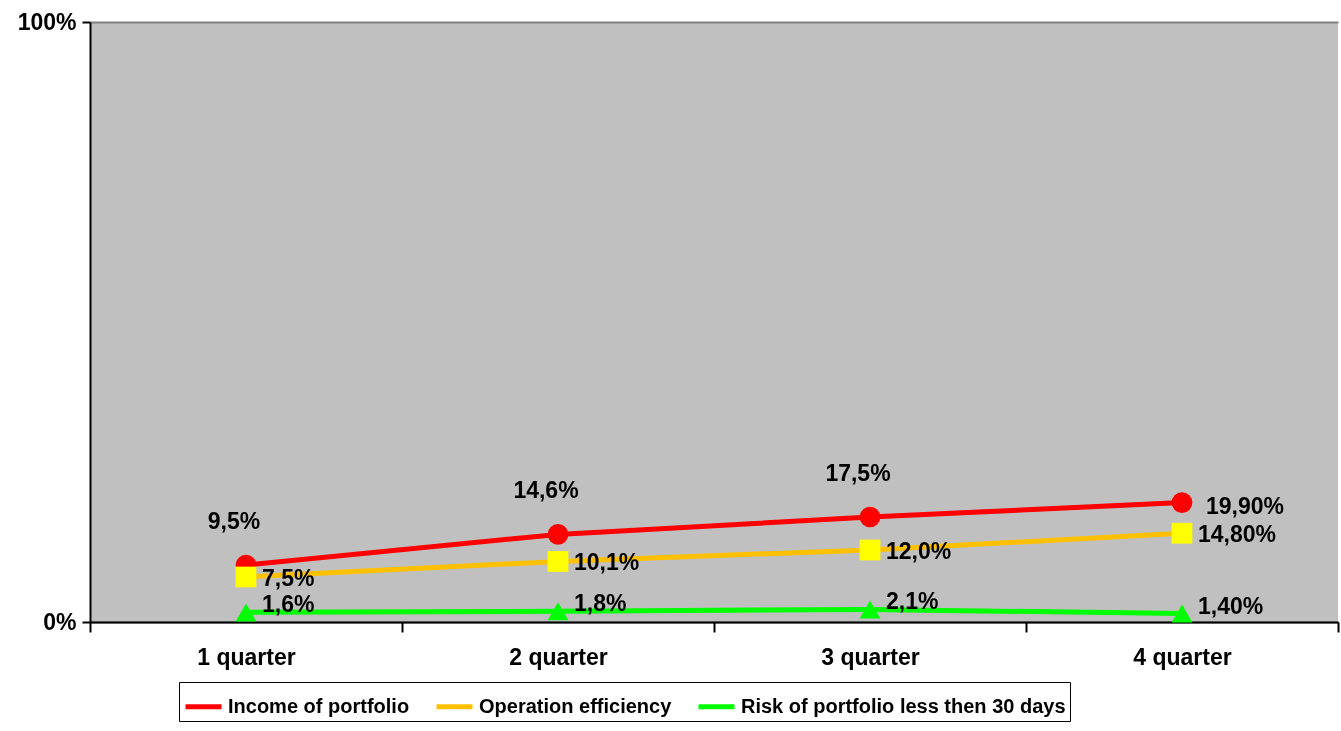 This screenshot has width=1341, height=731. Describe the element at coordinates (246, 656) in the screenshot. I see `x-tick-label: 1 quarter` at that location.